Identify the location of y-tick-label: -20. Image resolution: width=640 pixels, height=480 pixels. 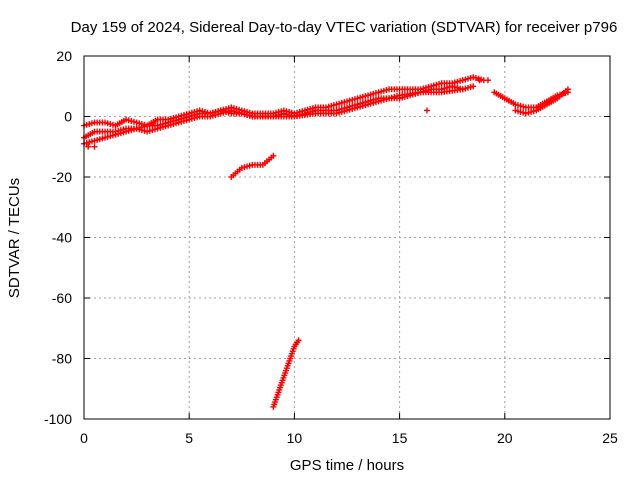
(62, 177).